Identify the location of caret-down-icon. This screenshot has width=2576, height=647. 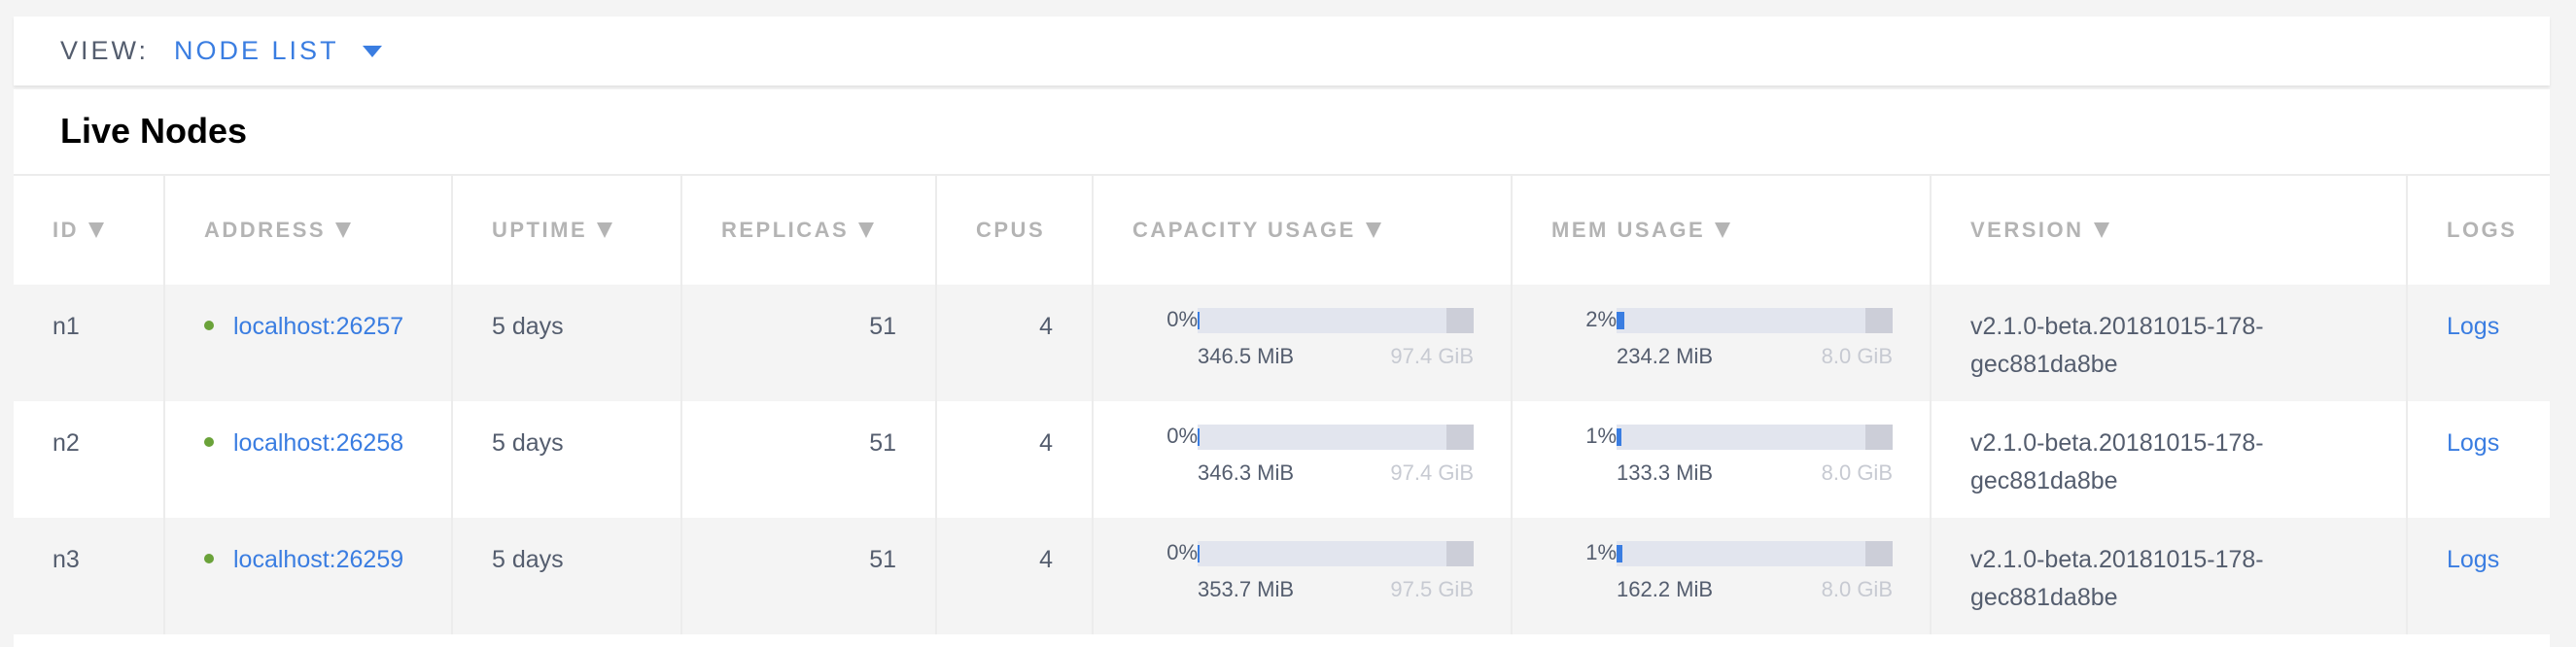
(372, 51).